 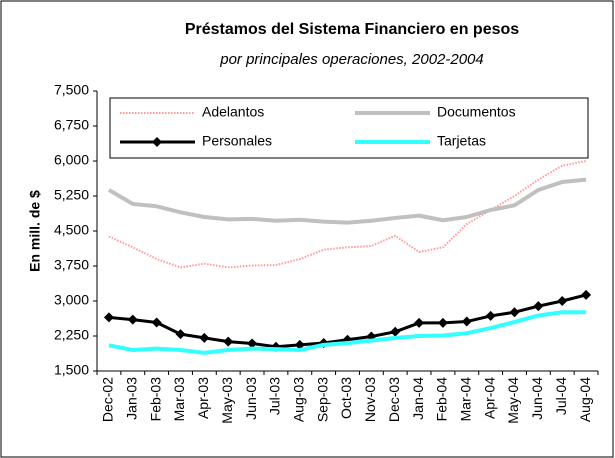 What do you see at coordinates (346, 398) in the screenshot?
I see `x-tick-label: Oct-03` at bounding box center [346, 398].